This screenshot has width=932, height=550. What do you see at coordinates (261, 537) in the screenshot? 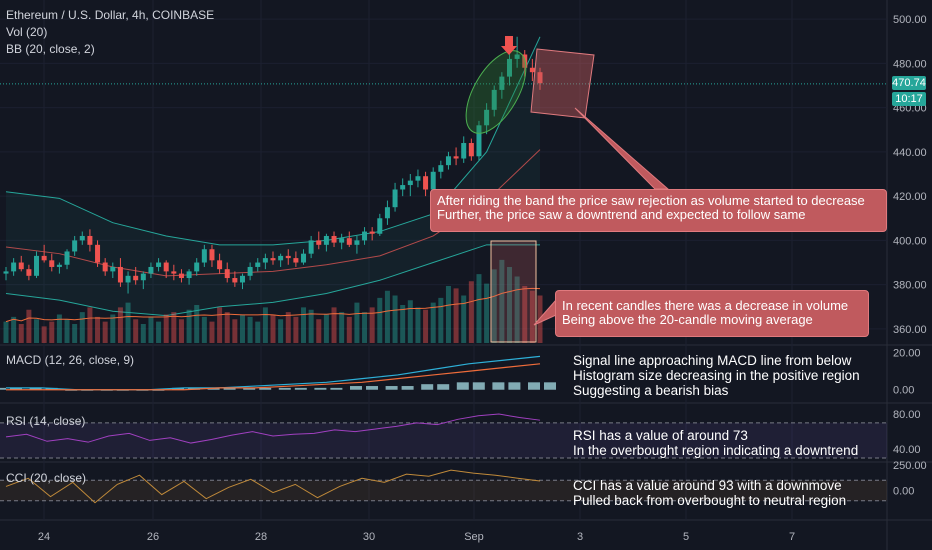
I see `x-tick-label: 28` at bounding box center [261, 537].